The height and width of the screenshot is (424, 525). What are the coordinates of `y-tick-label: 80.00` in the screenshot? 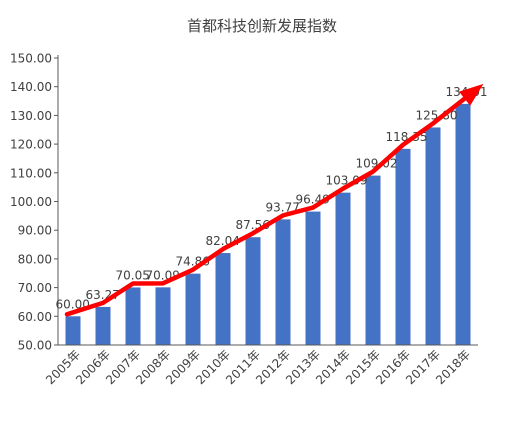 It's located at (35, 259).